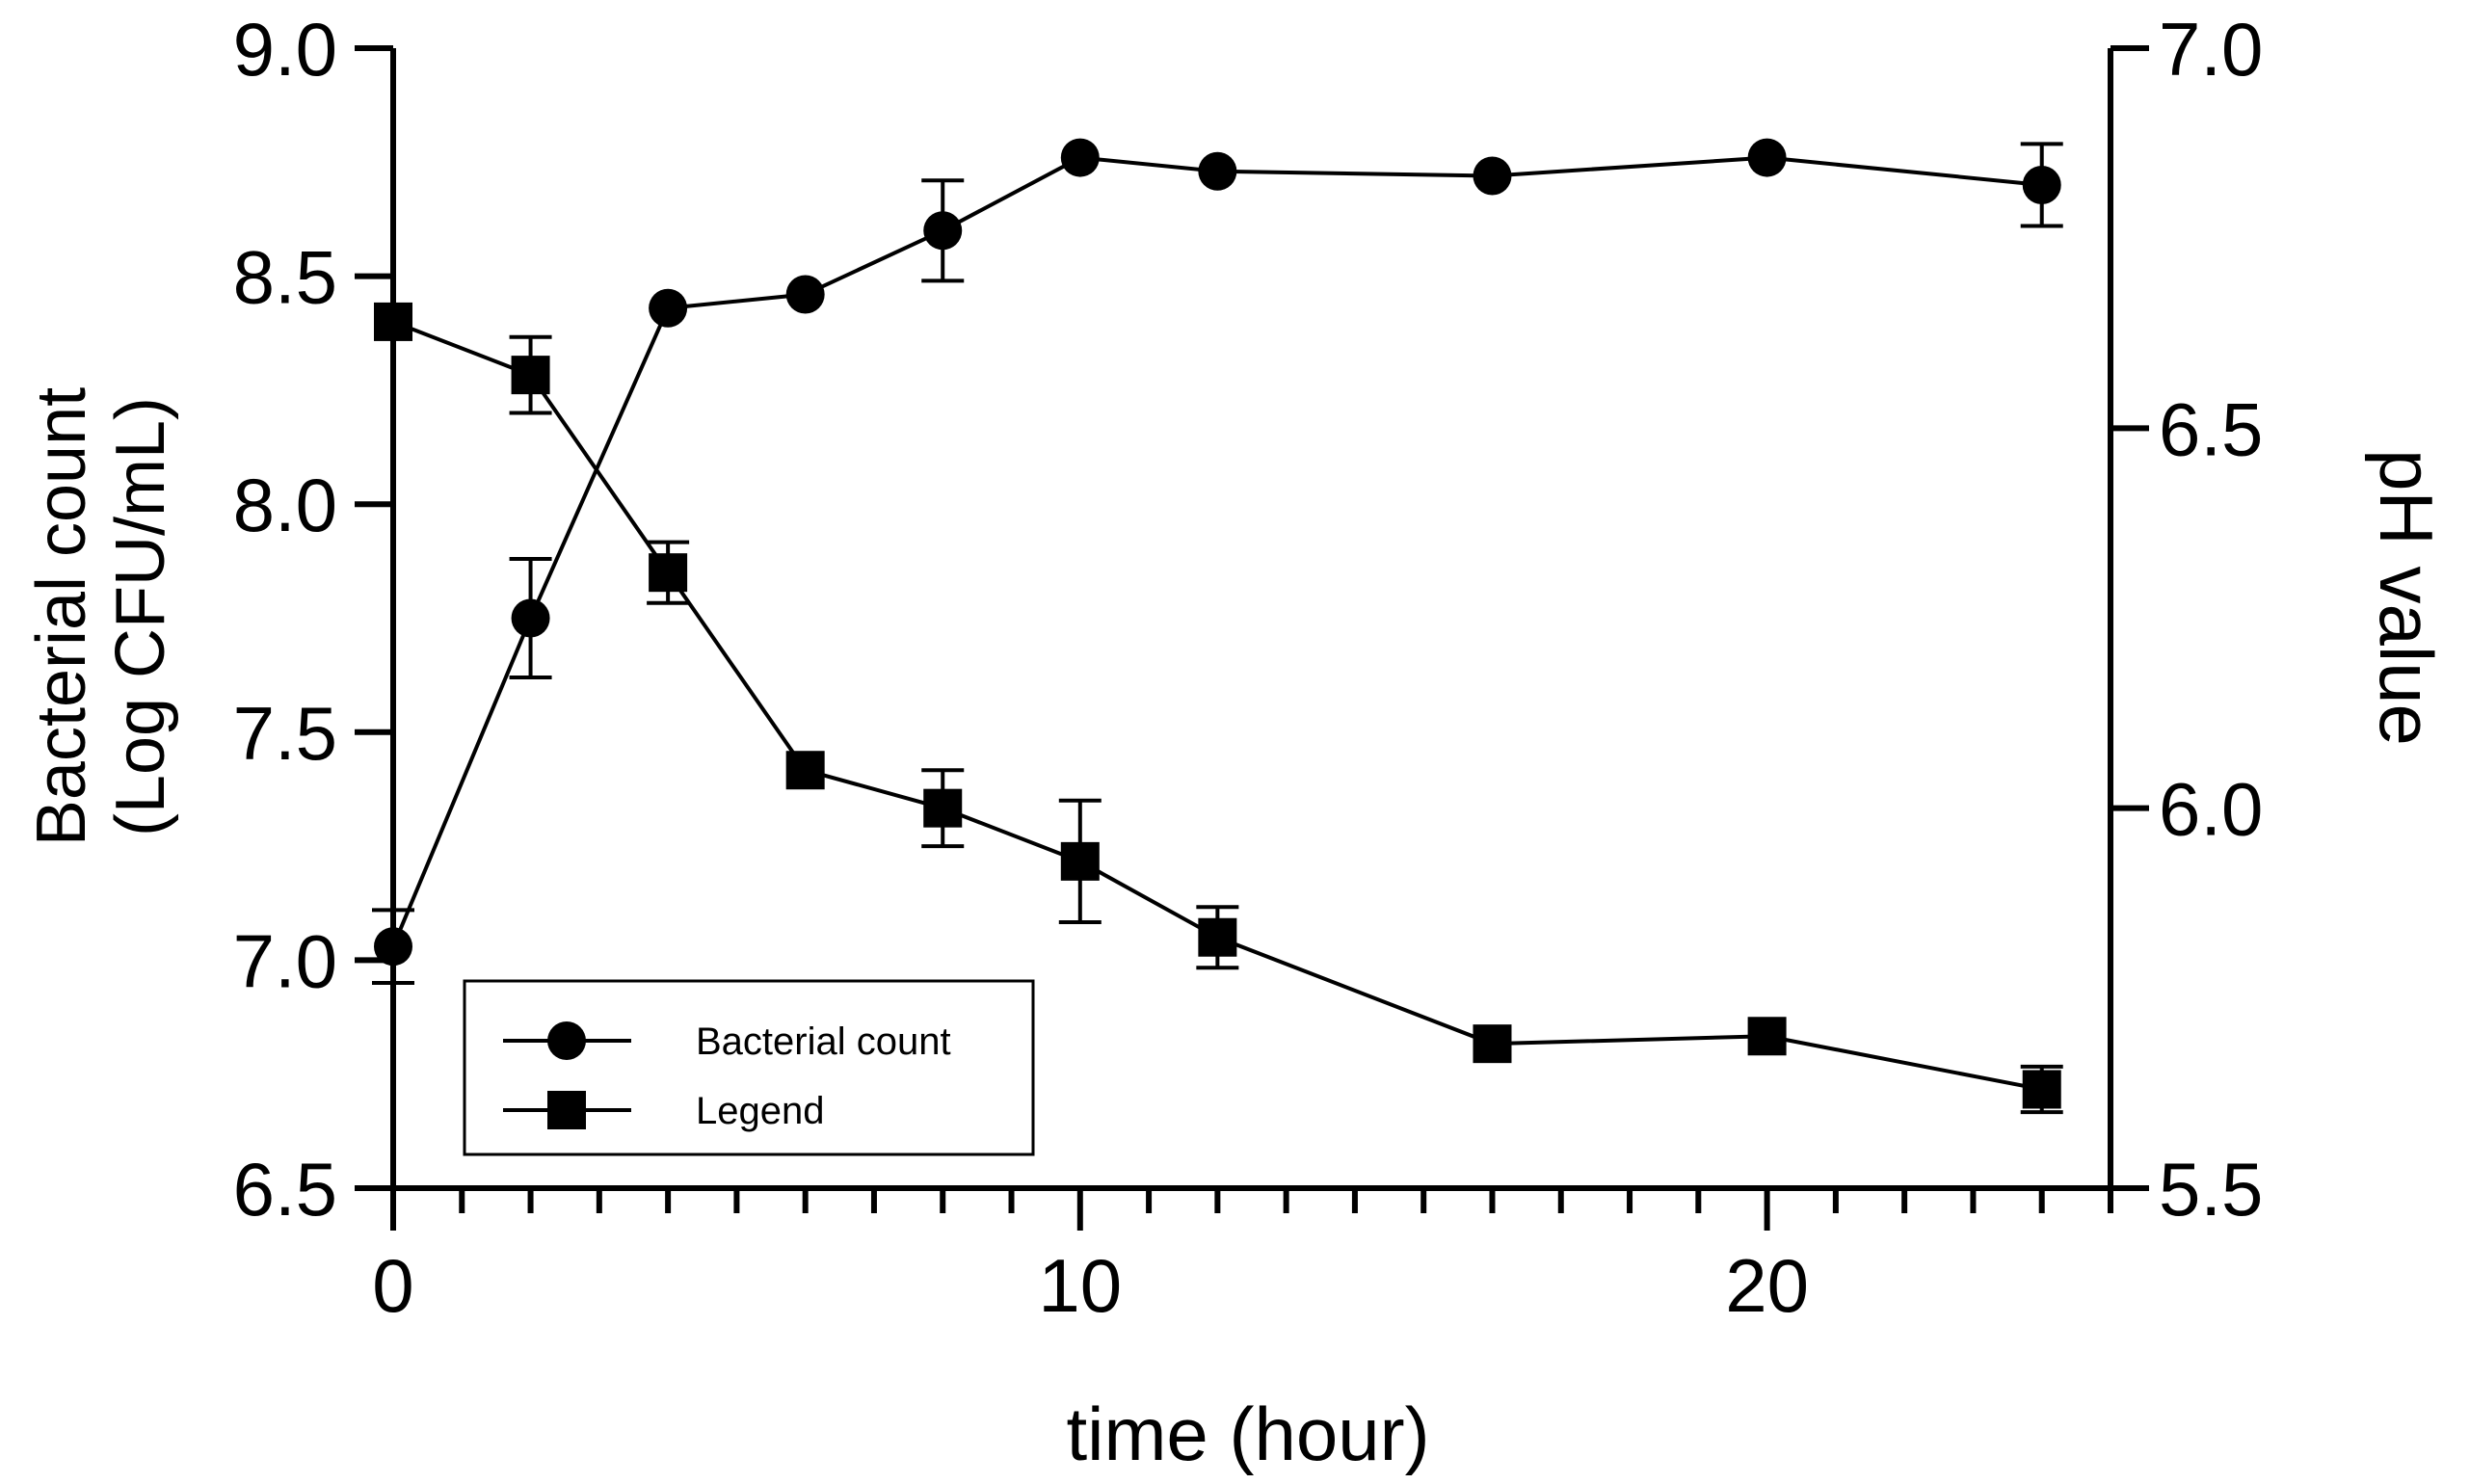  I want to click on left-tick-label: 7.5, so click(285, 733).